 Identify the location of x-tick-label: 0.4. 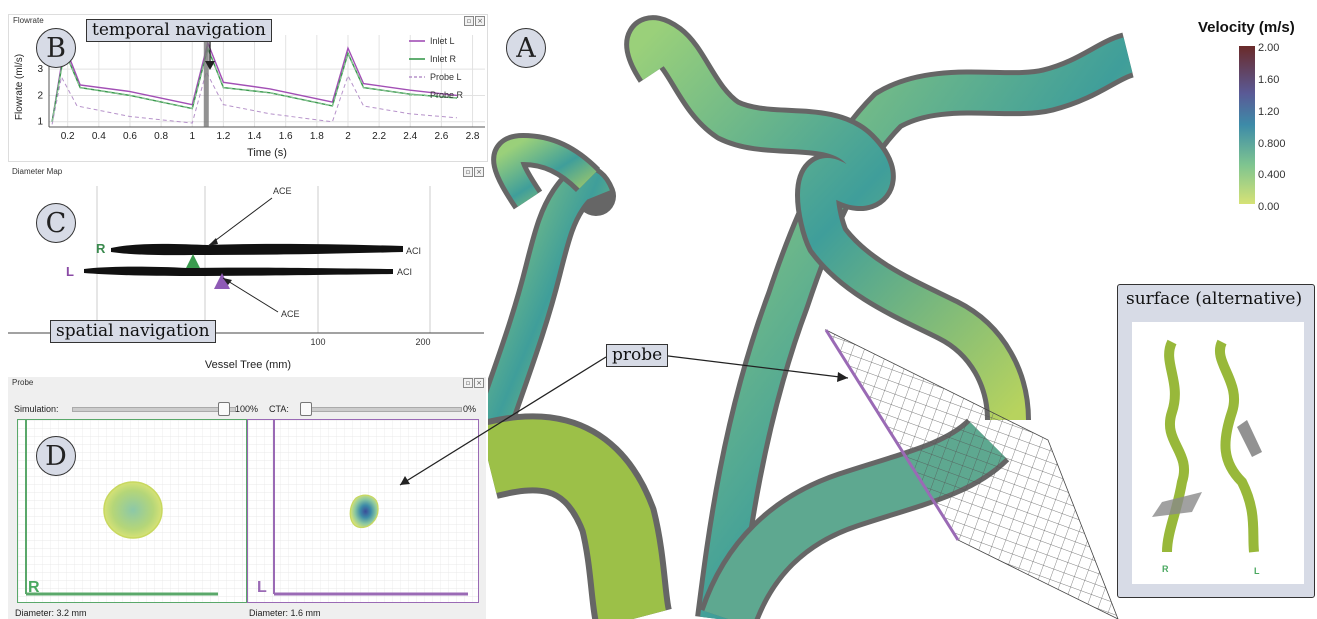
(99, 136).